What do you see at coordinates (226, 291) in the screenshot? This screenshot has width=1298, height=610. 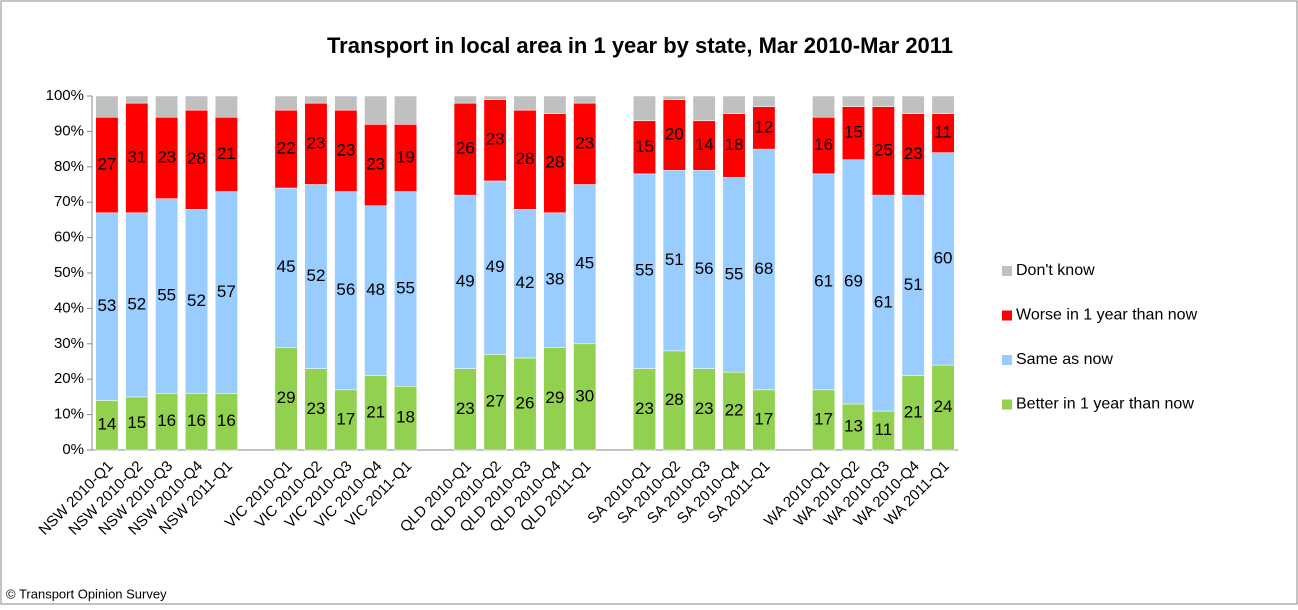 I see `data-label: 57` at bounding box center [226, 291].